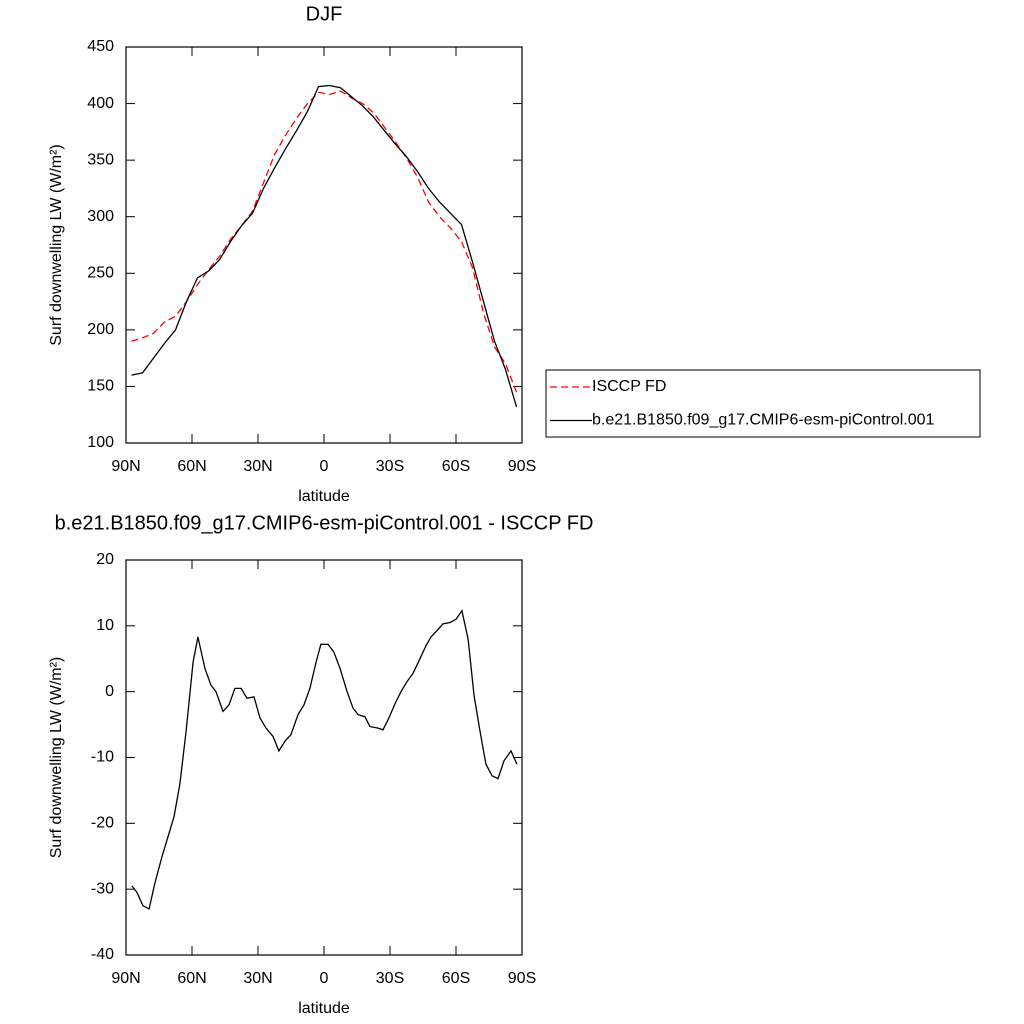 This screenshot has width=1024, height=1024. I want to click on y-tick-label: 200, so click(100, 329).